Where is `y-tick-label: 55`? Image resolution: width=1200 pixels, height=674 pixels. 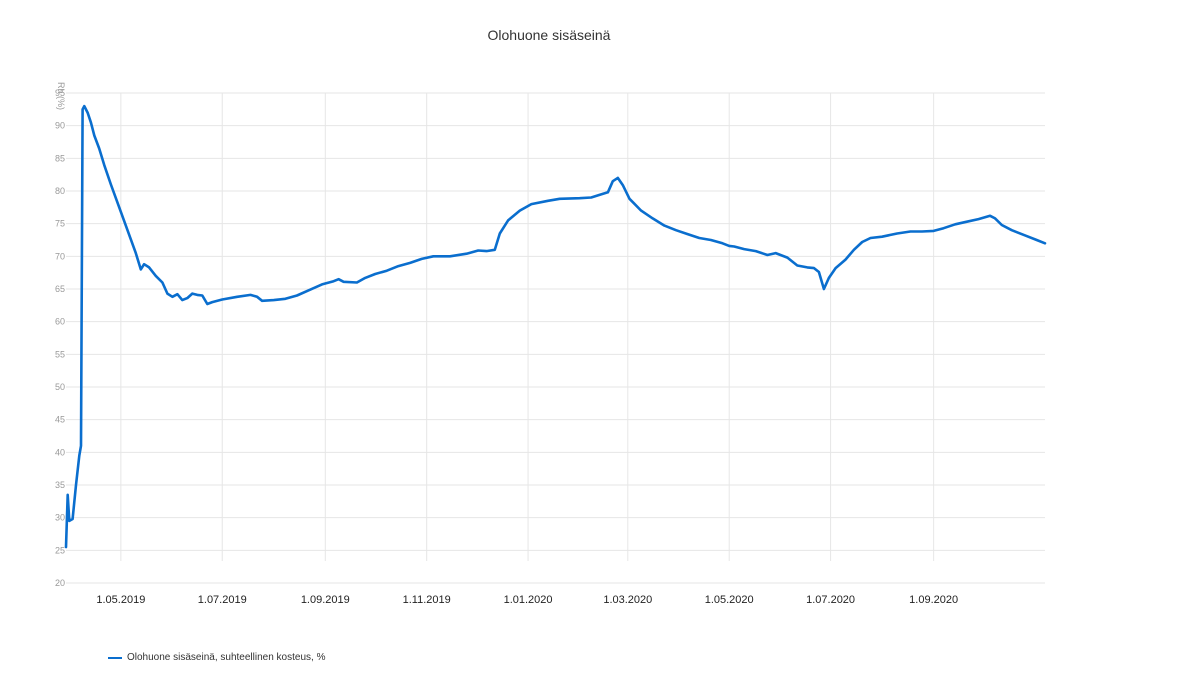
y-tick-label: 55 is located at coordinates (60, 354).